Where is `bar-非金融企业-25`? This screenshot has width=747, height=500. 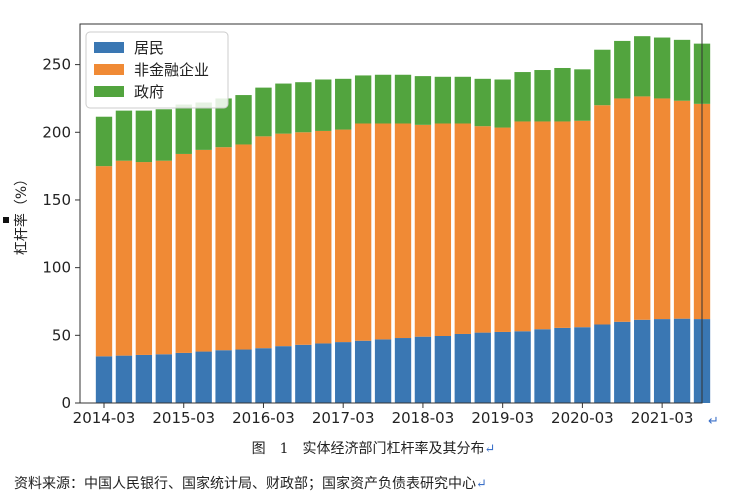
bar-非金融企业-25 is located at coordinates (602, 215).